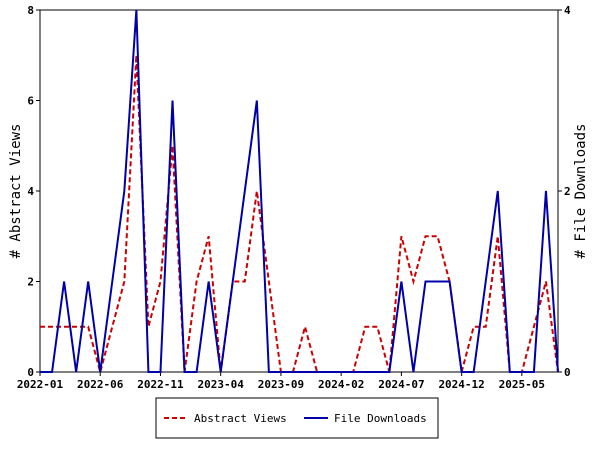 The height and width of the screenshot is (454, 600). Describe the element at coordinates (16, 191) in the screenshot. I see `y-axis-title: # Abstract Views` at that location.